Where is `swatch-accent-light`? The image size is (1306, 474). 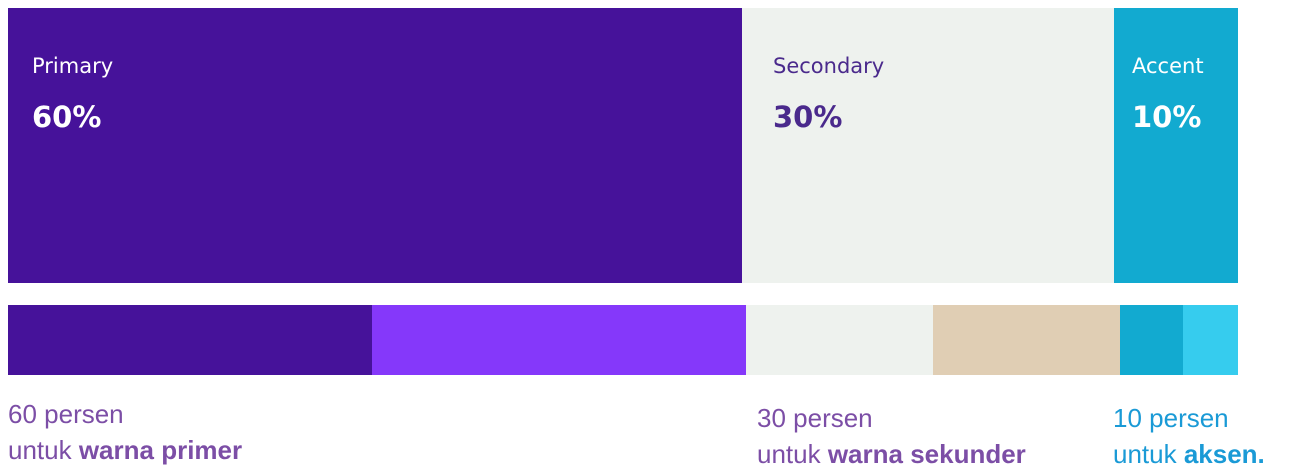
swatch-accent-light is located at coordinates (1210, 340).